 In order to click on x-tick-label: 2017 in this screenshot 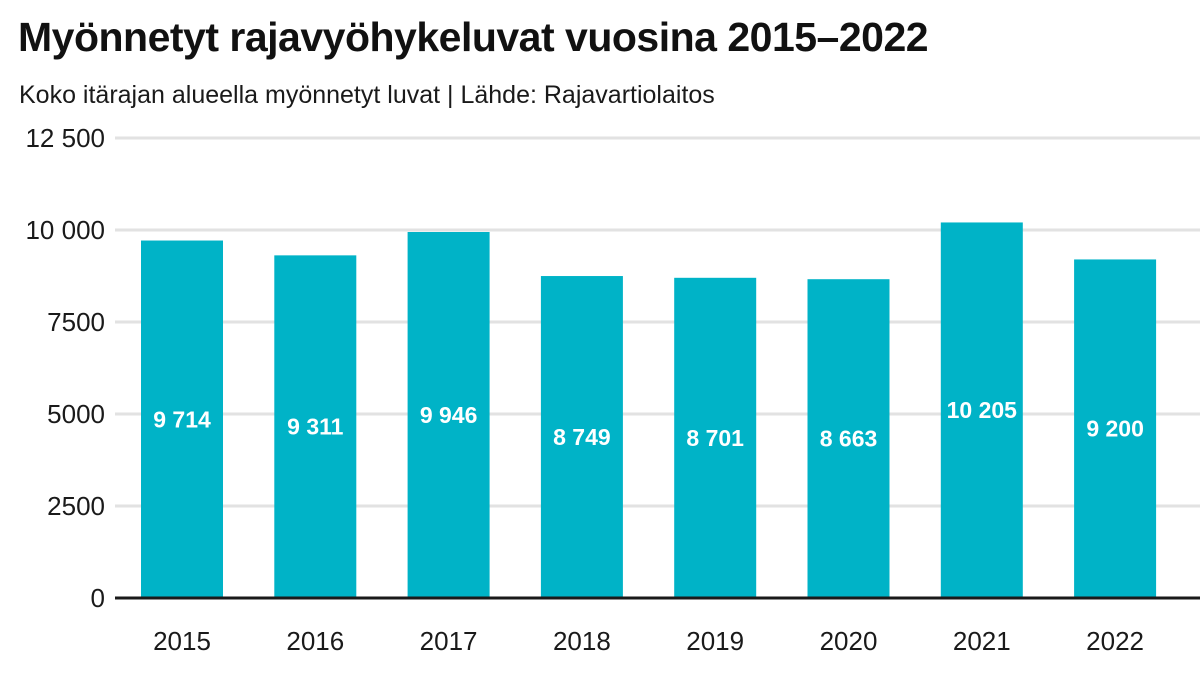, I will do `click(449, 641)`.